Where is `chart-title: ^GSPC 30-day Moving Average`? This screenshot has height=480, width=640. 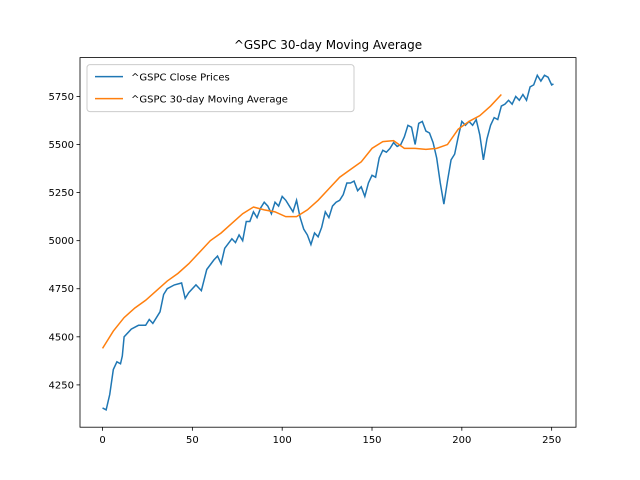
chart-title: ^GSPC 30-day Moving Average is located at coordinates (328, 45).